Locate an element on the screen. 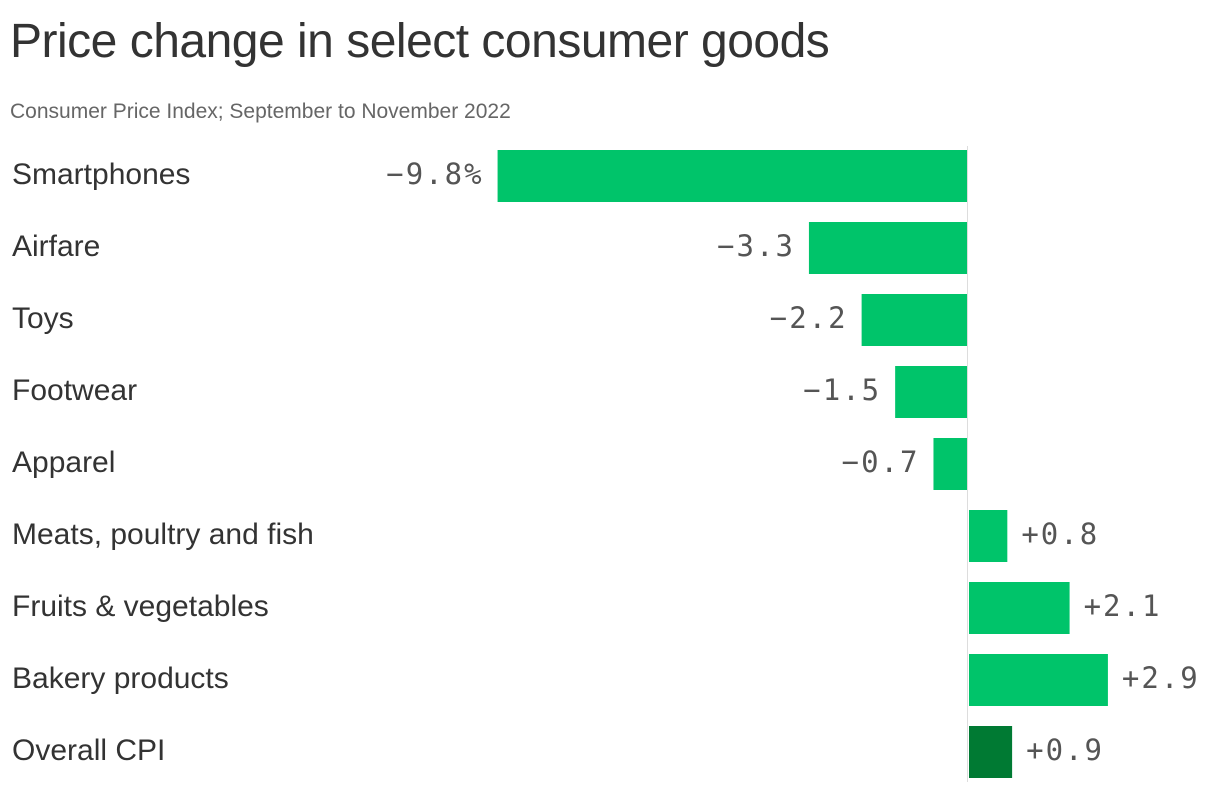  category-label: Toys is located at coordinates (43, 318).